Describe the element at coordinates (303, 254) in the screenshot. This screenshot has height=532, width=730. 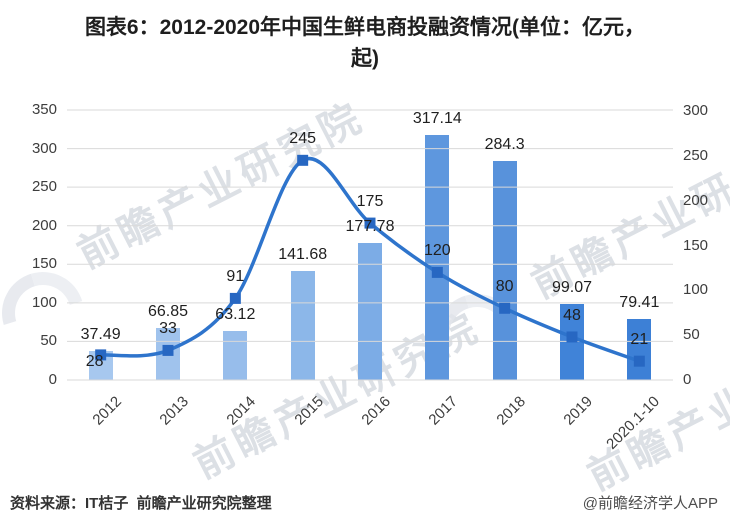
I see `bar-value-label: 141.68` at that location.